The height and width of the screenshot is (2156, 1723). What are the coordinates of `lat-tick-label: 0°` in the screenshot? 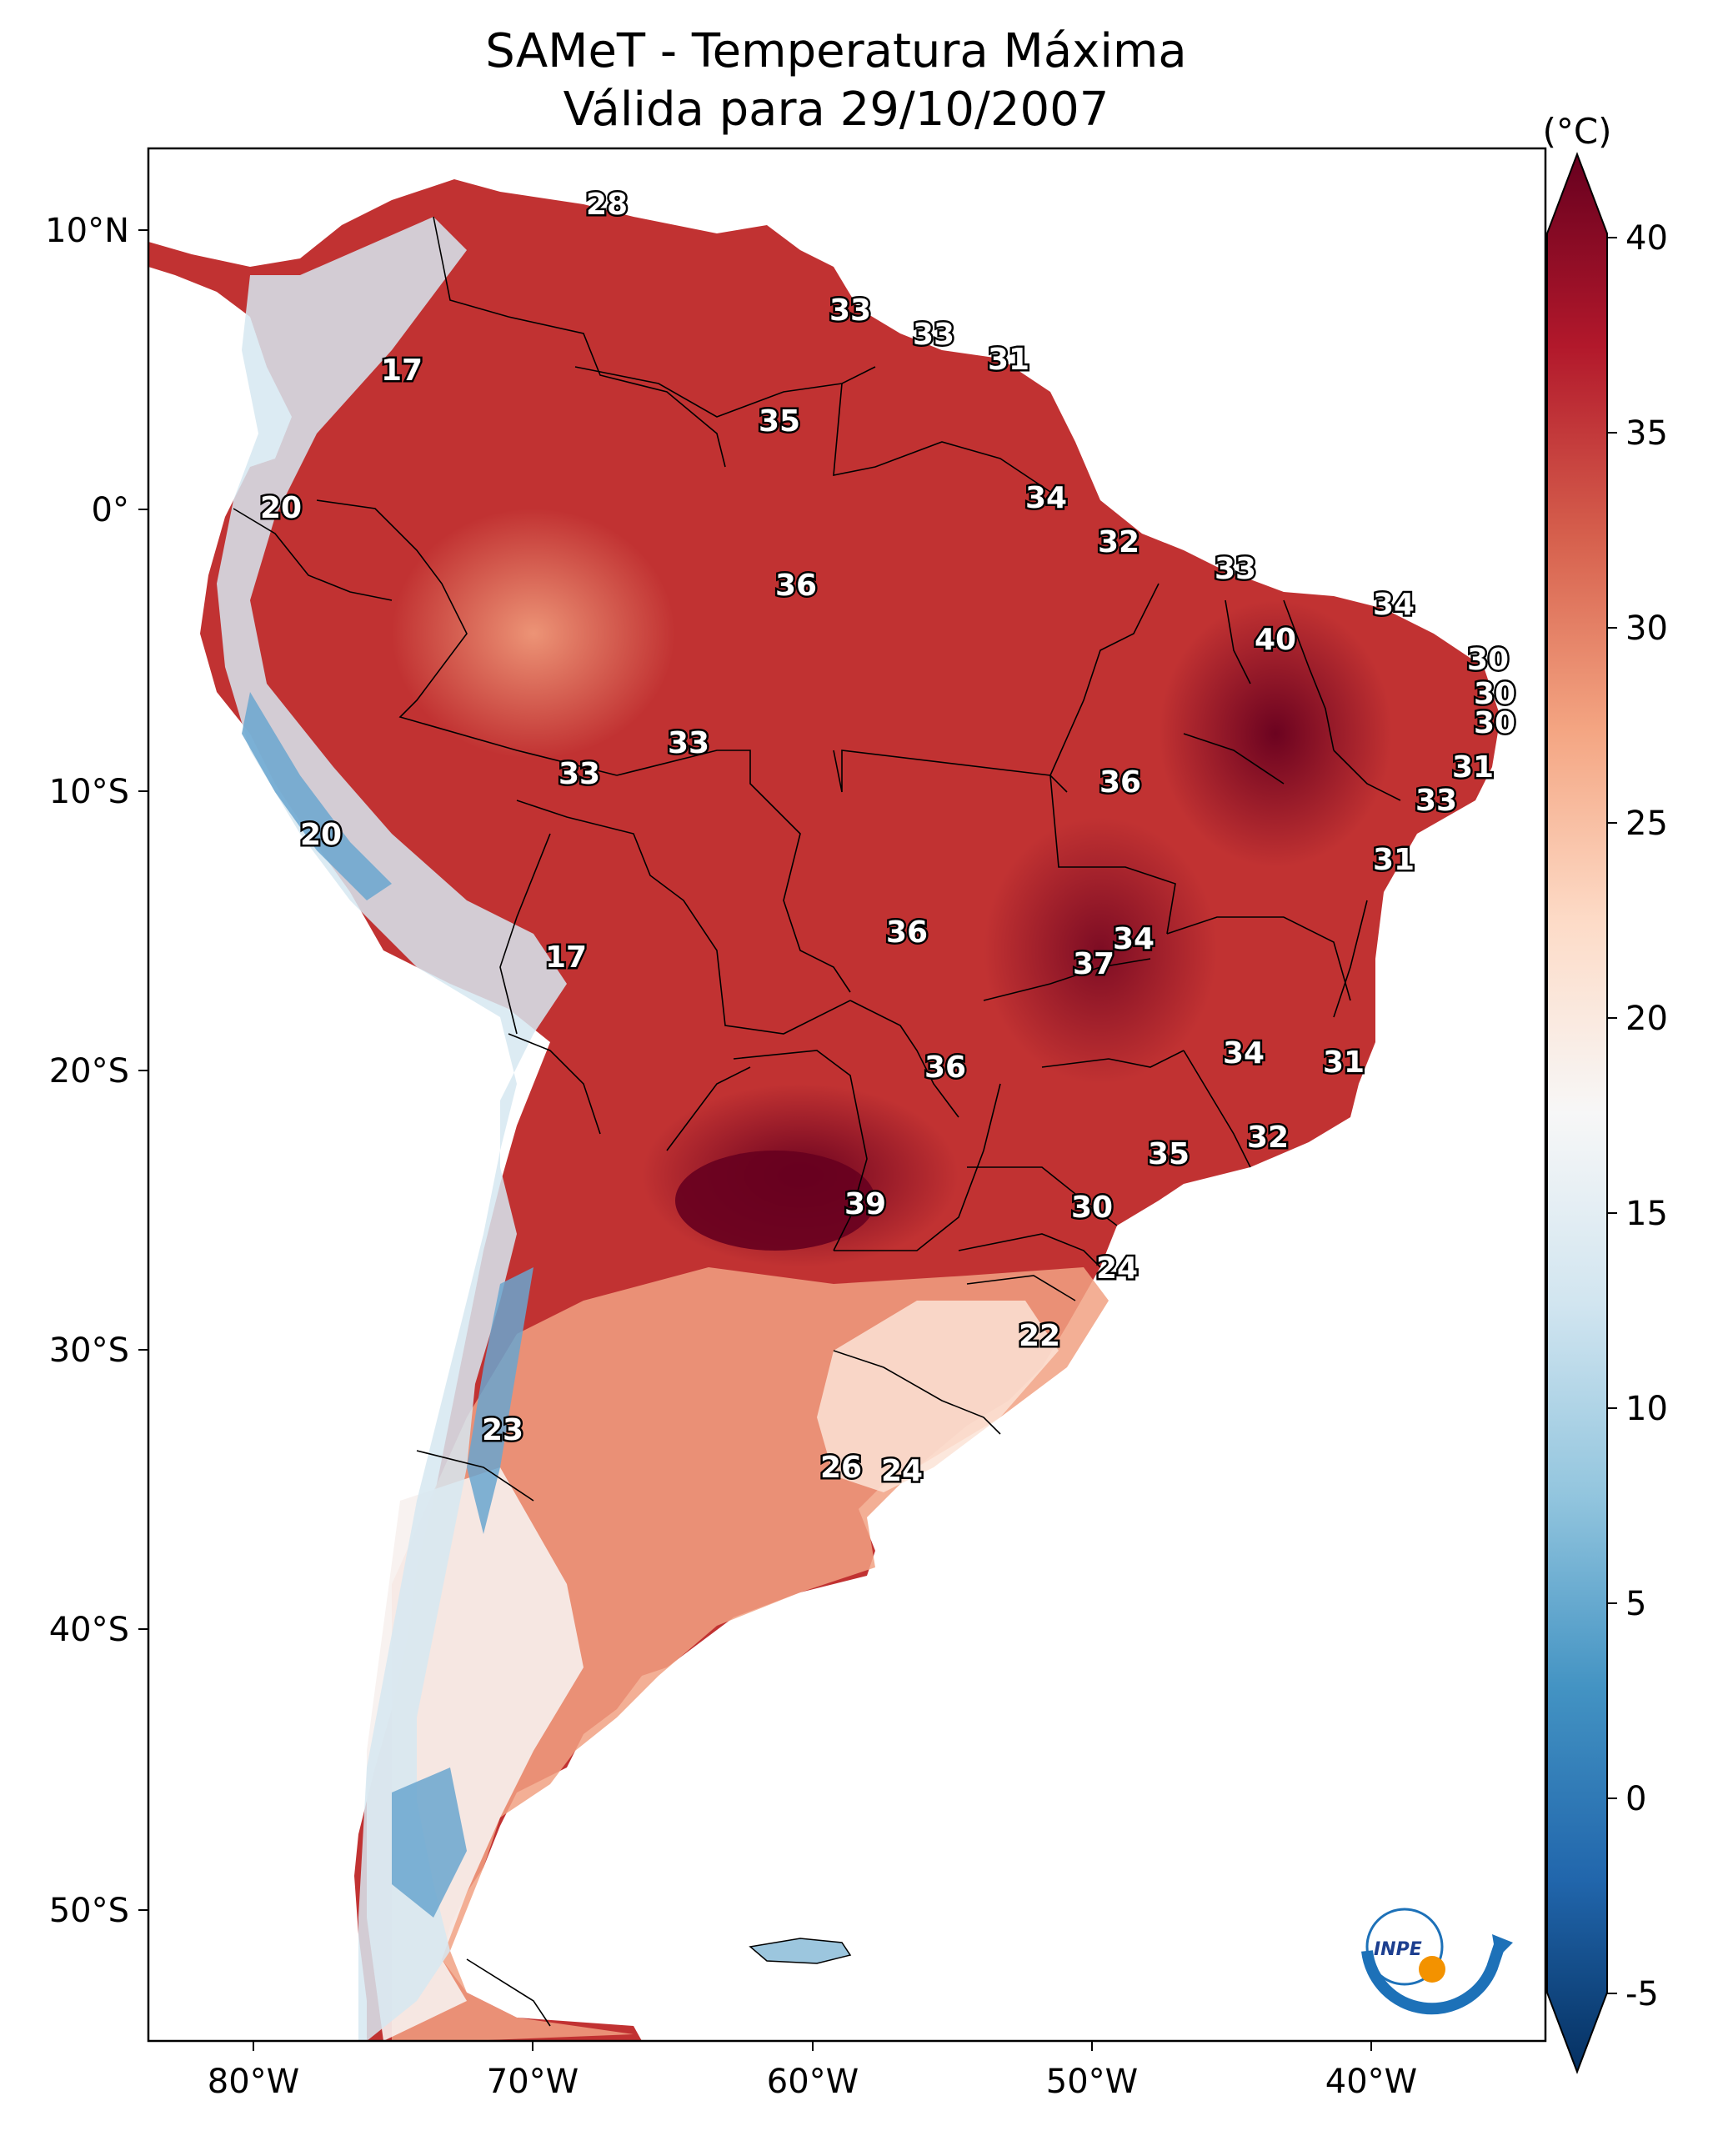 It's located at (110, 510).